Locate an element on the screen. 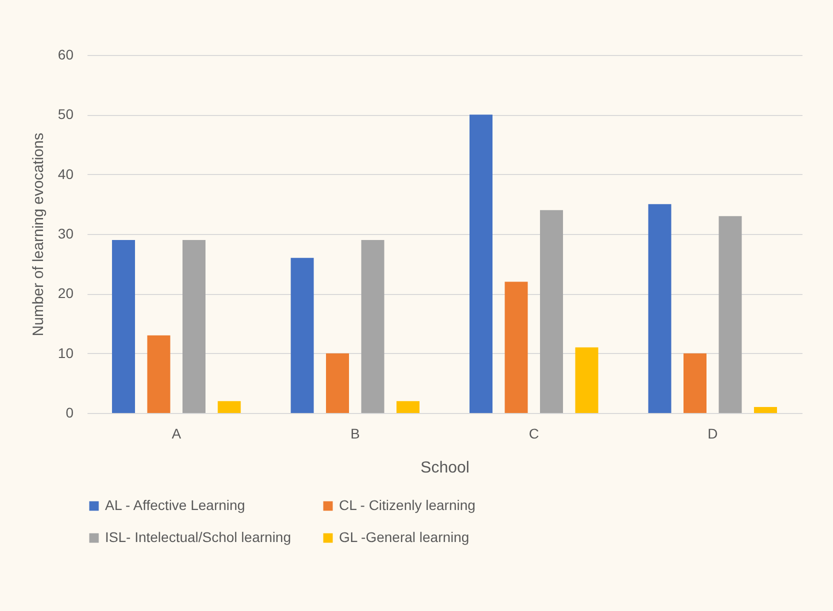  y-tick-label: 30 is located at coordinates (66, 234).